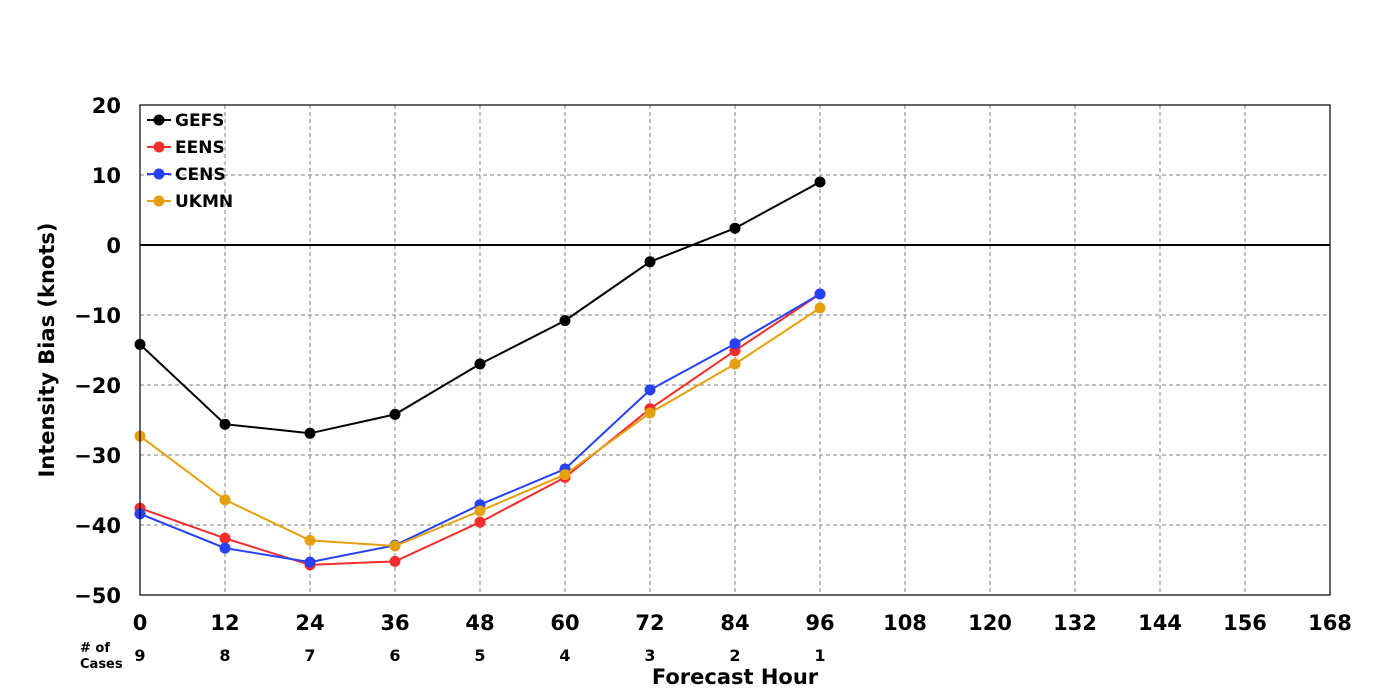 This screenshot has width=1400, height=700. Describe the element at coordinates (200, 148) in the screenshot. I see `legend-label: EENS` at that location.